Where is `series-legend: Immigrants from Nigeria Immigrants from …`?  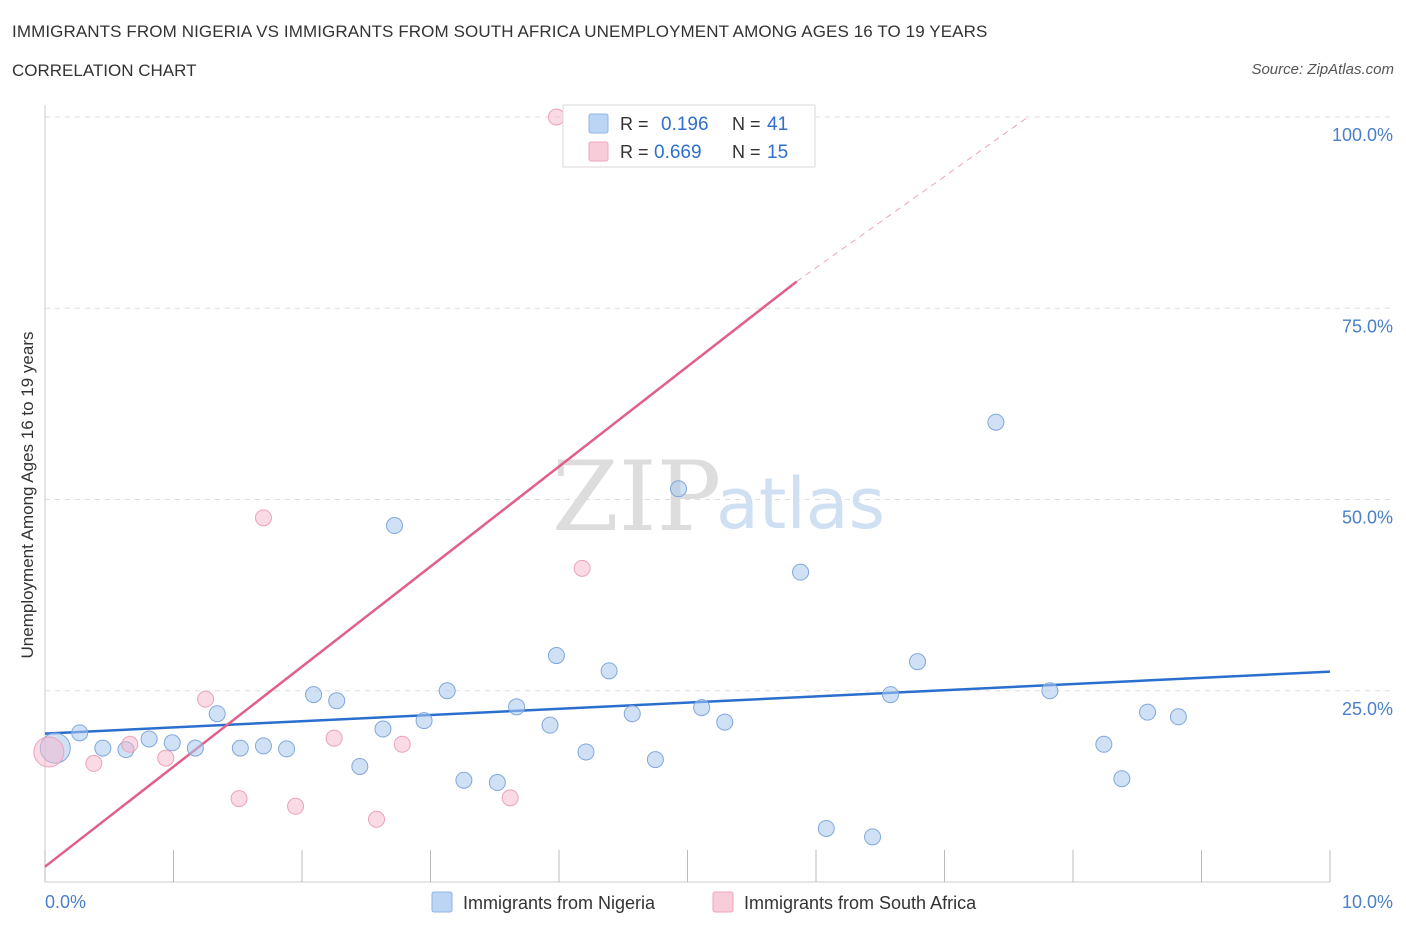
series-legend: Immigrants from Nigeria Immigrants from … is located at coordinates (704, 902).